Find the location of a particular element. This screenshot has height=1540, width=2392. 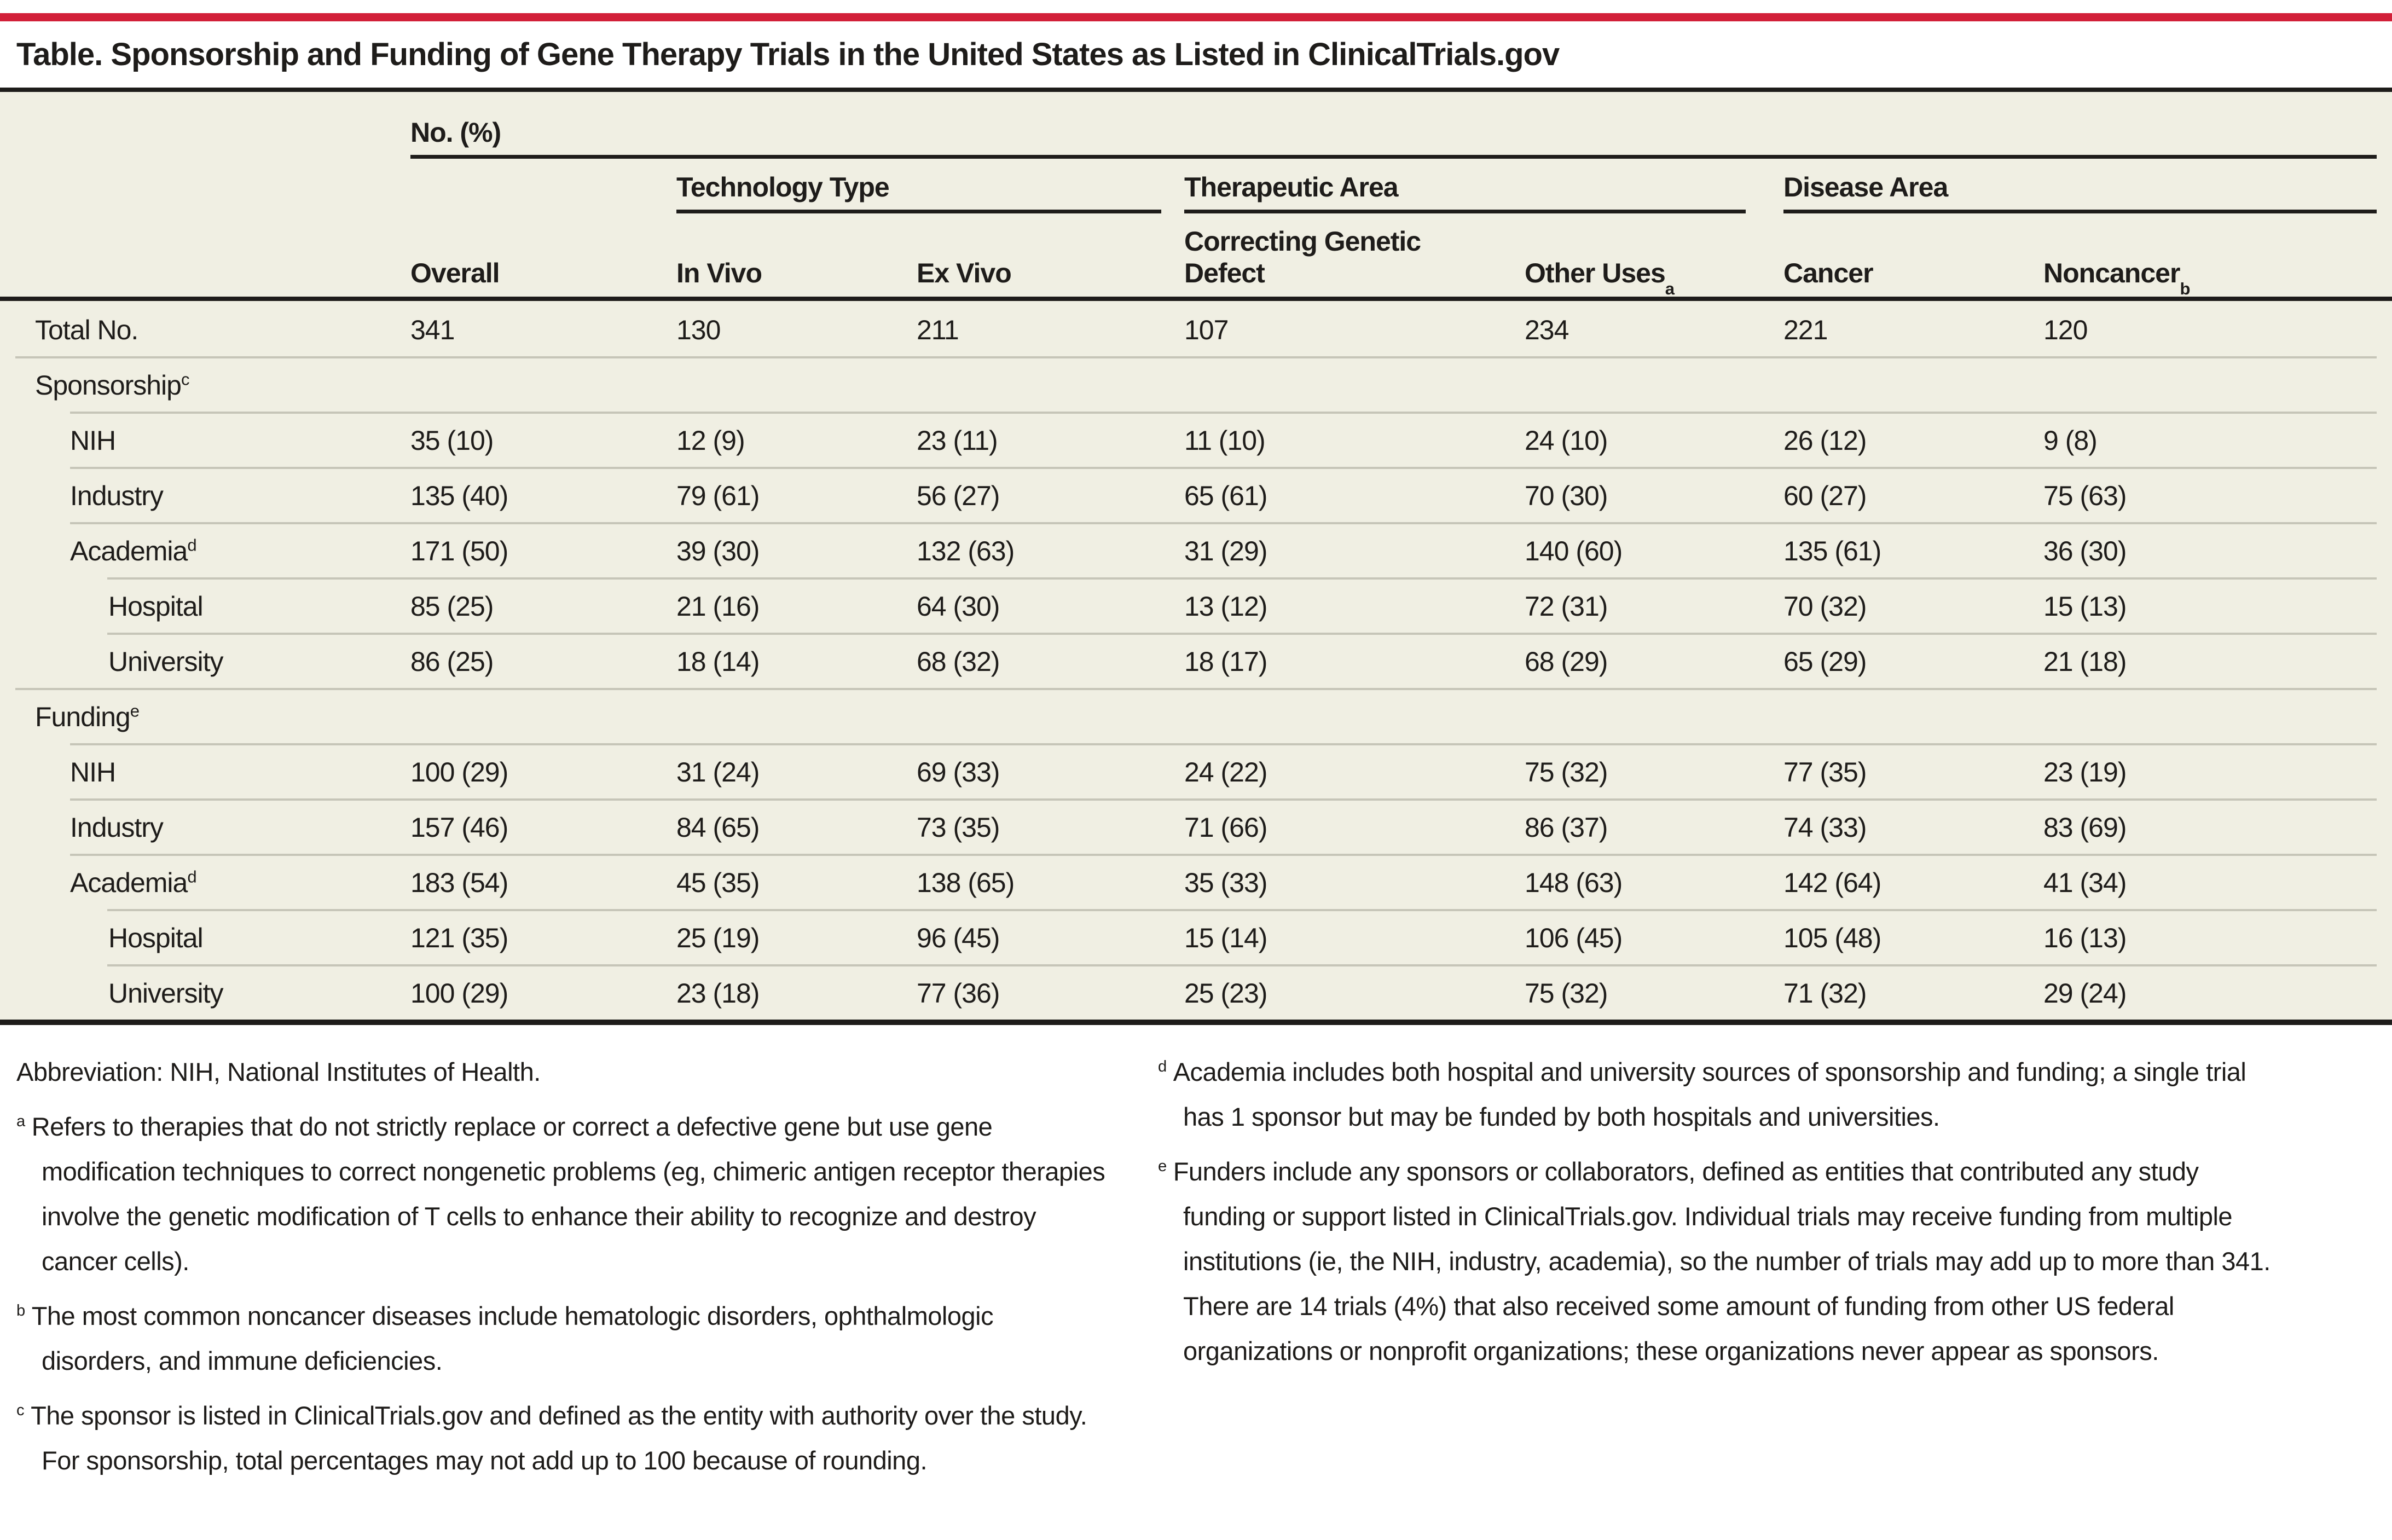

data-cell: 12 (9) is located at coordinates (710, 440).